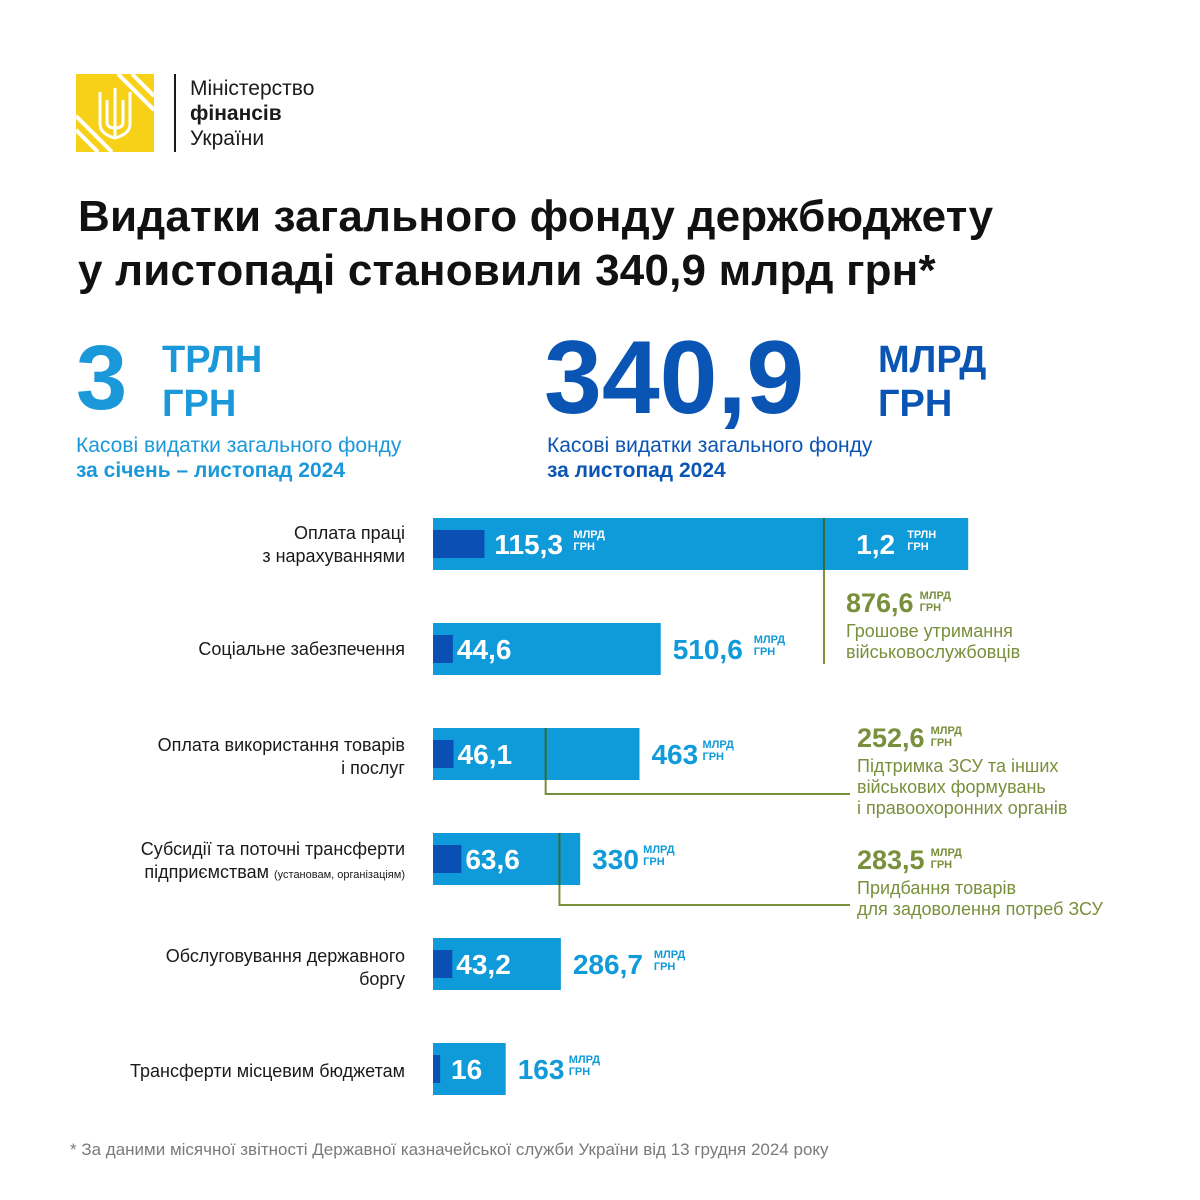  I want to click on november-value-label: 63,6, so click(492, 859).